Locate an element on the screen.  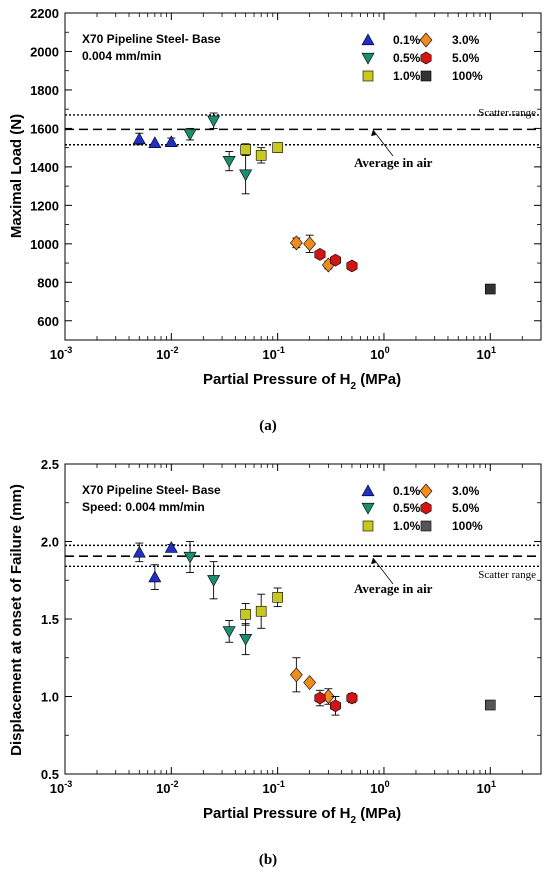
y-axis-title: Maximal Load (N) is located at coordinates (16, 176).